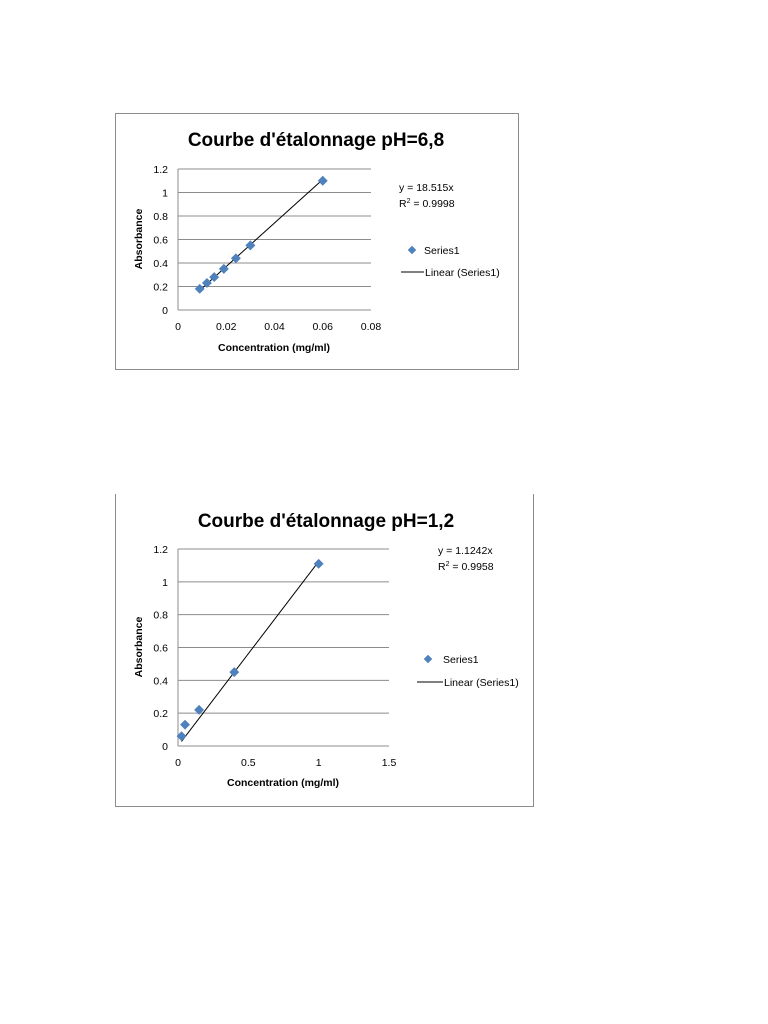 The image size is (768, 1024). What do you see at coordinates (426, 188) in the screenshot?
I see `trend-equation: y = 18.515x` at bounding box center [426, 188].